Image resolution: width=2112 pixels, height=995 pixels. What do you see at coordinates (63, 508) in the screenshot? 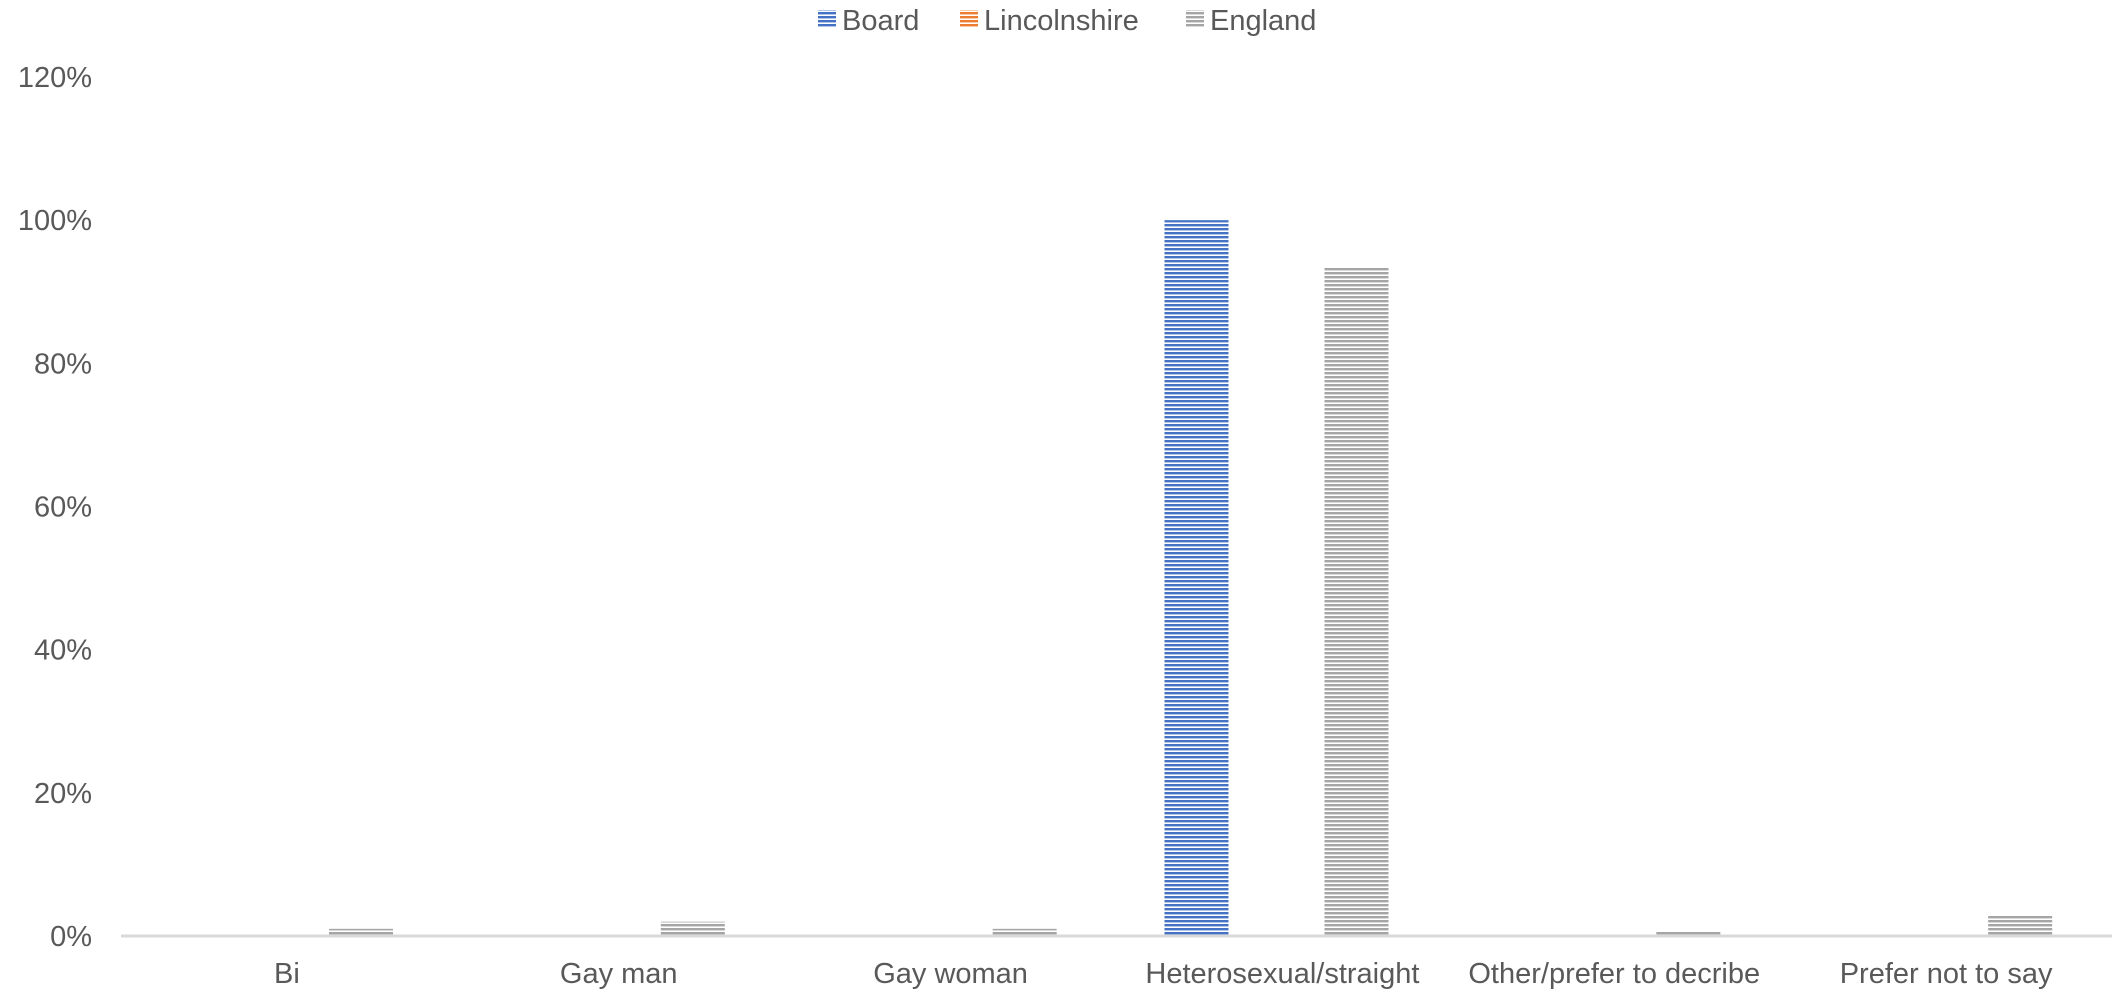
I see `y-tick-label: 60%` at bounding box center [63, 508].